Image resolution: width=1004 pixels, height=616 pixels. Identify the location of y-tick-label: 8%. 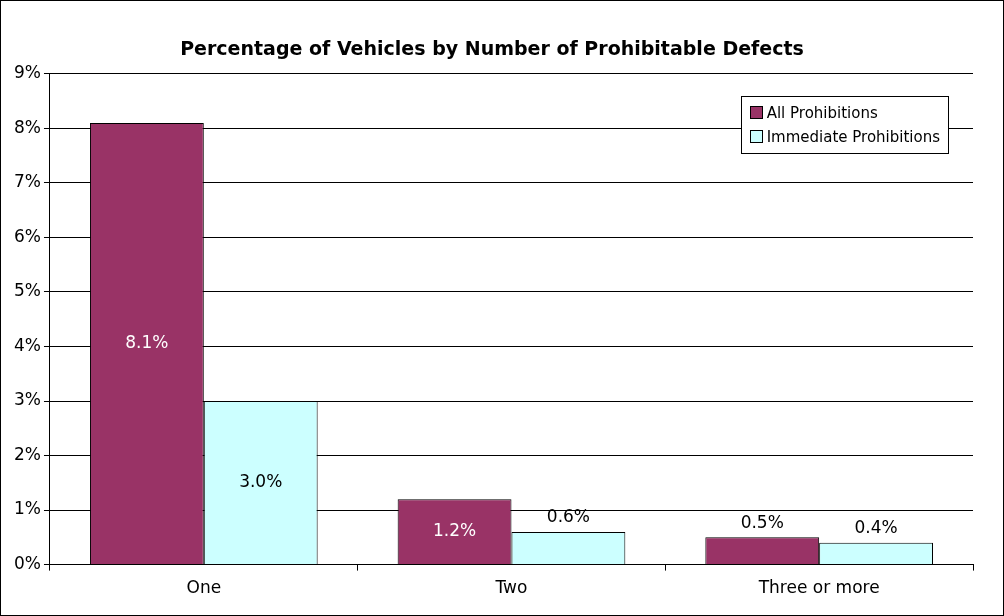
(27, 126).